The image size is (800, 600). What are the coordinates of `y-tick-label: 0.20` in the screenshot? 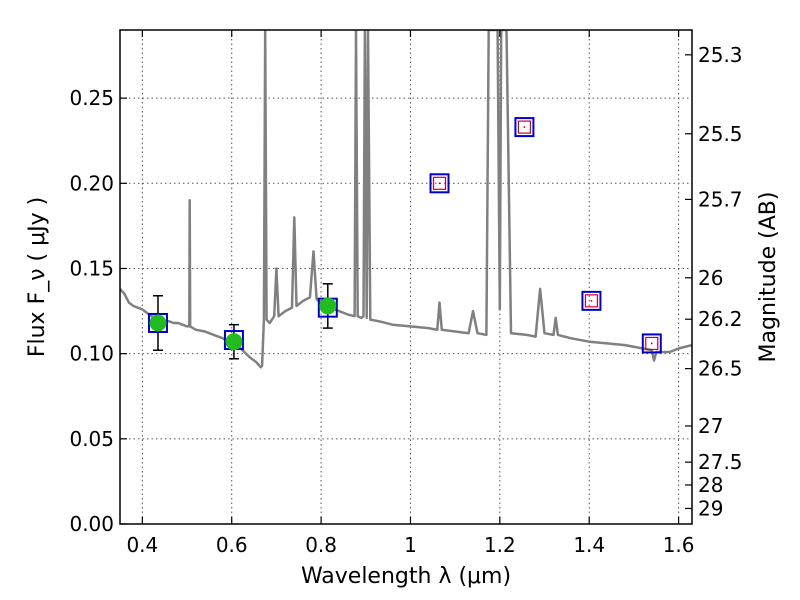 It's located at (91, 183).